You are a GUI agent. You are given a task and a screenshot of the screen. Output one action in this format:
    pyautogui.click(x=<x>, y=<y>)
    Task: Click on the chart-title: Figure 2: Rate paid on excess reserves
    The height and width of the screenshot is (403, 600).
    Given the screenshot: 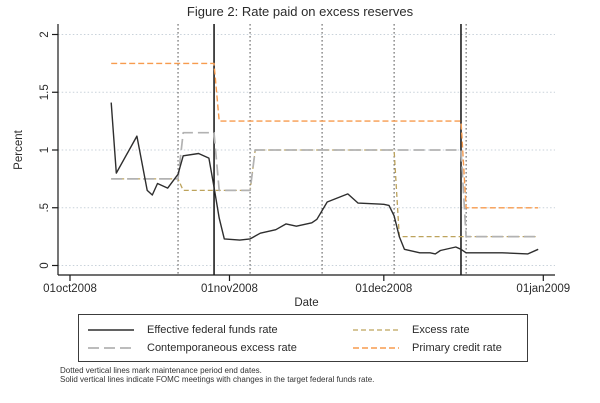 What is the action you would take?
    pyautogui.click(x=300, y=11)
    